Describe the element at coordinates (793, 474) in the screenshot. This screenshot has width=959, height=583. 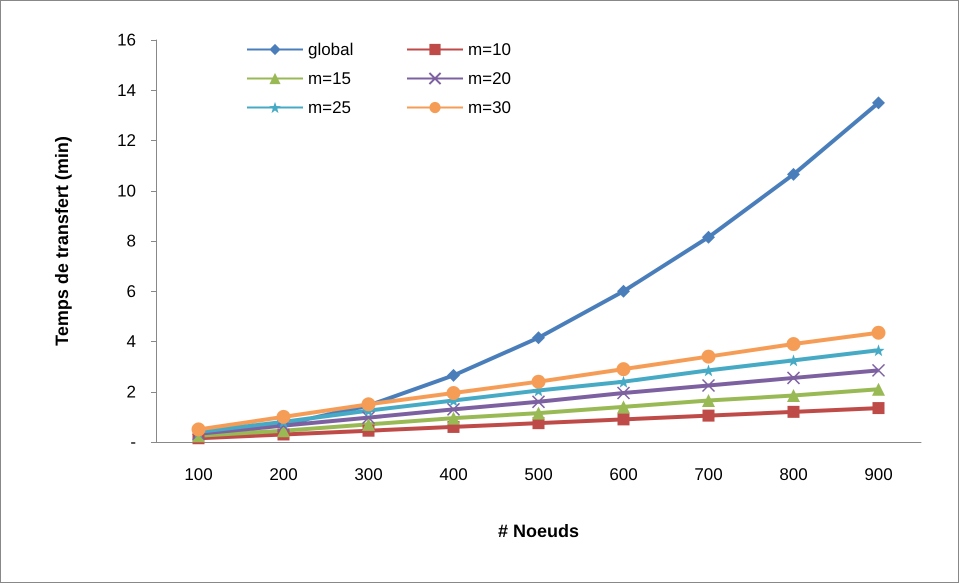
I see `x-tick-label: 800` at that location.